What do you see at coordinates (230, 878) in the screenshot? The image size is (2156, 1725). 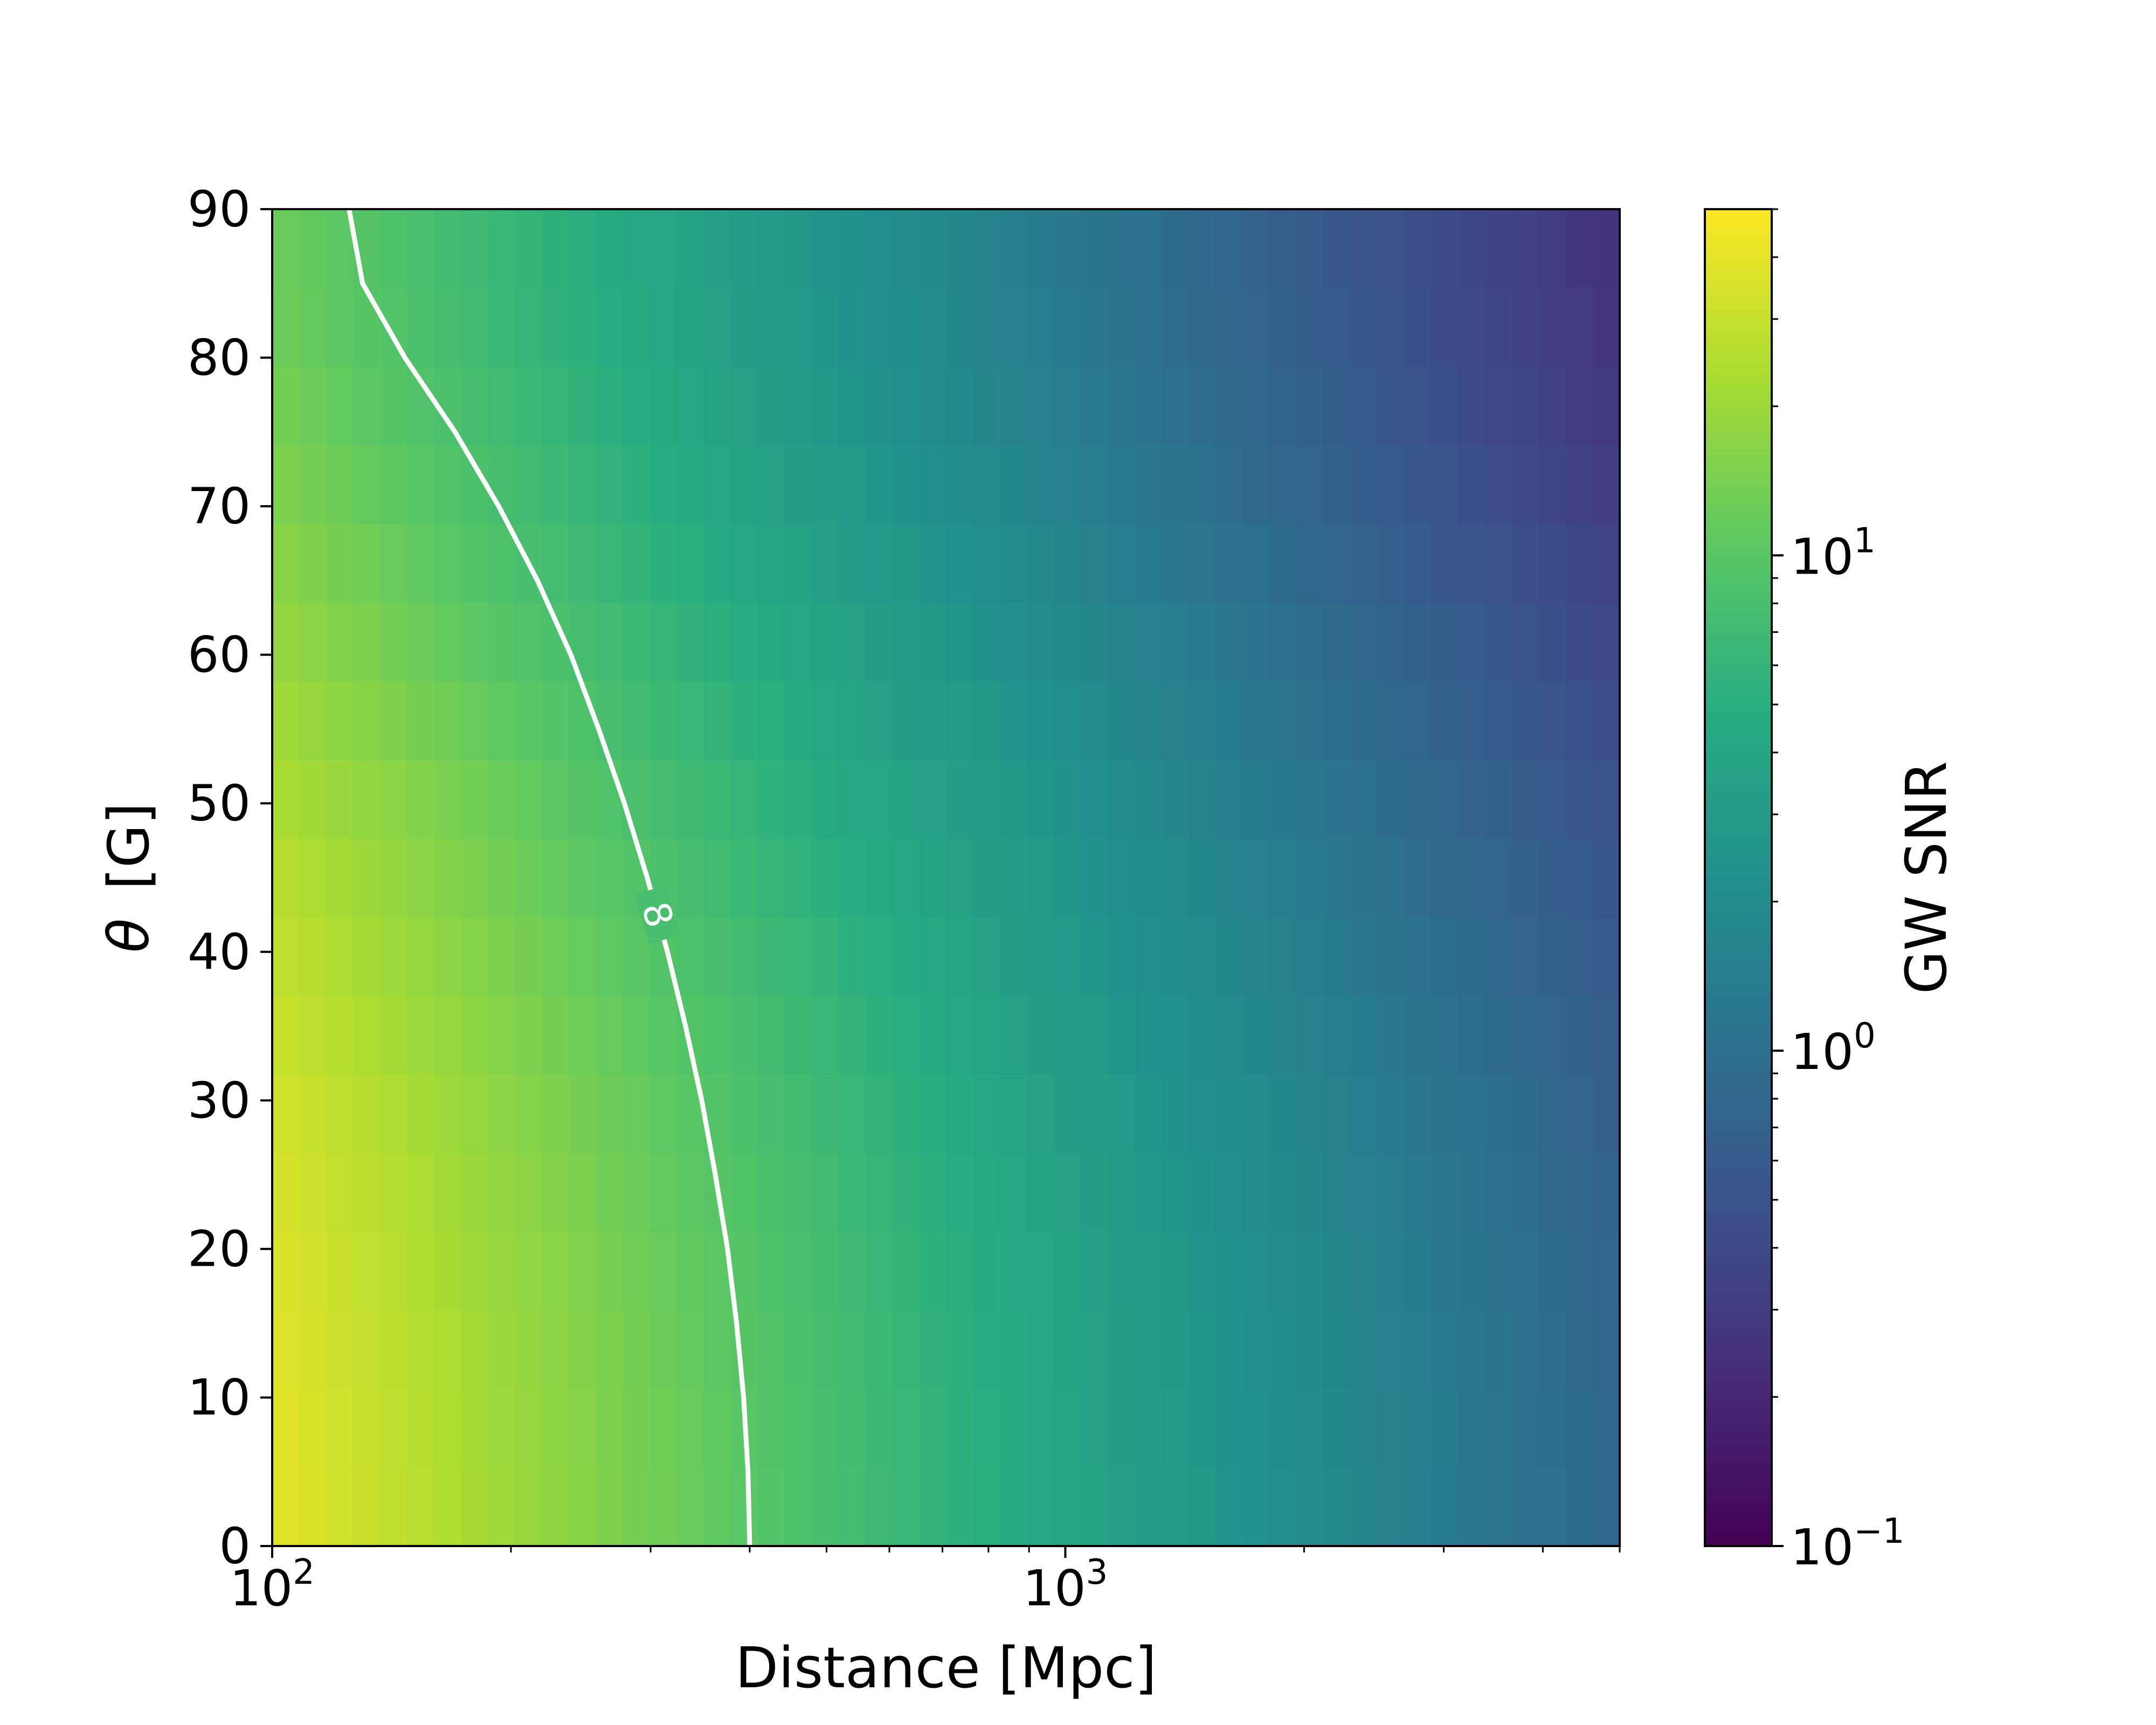 I see `y-axis: 0 10 20 30 40 50 60 70 80 90` at bounding box center [230, 878].